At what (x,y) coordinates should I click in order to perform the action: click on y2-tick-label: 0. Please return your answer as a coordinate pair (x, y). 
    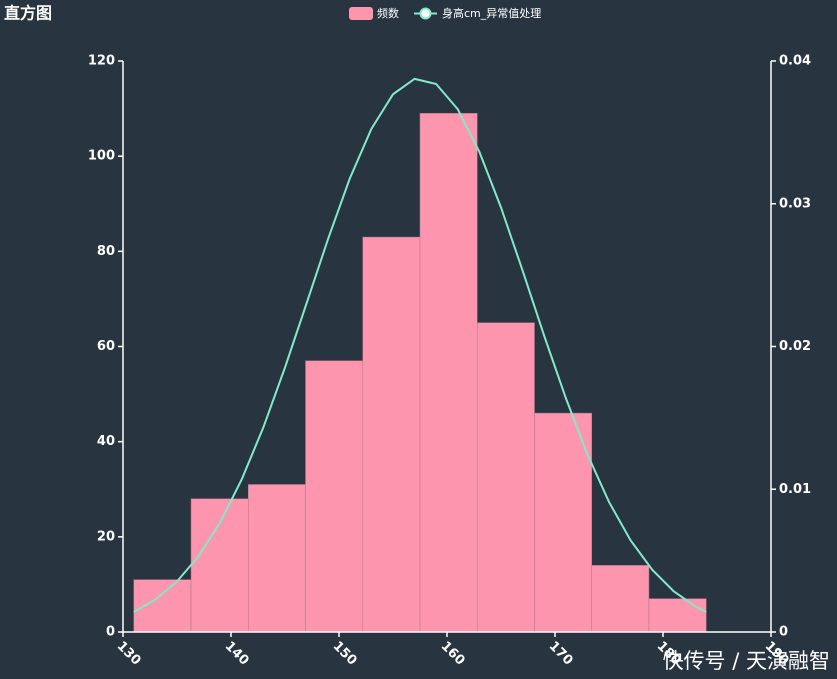
    Looking at the image, I should click on (783, 632).